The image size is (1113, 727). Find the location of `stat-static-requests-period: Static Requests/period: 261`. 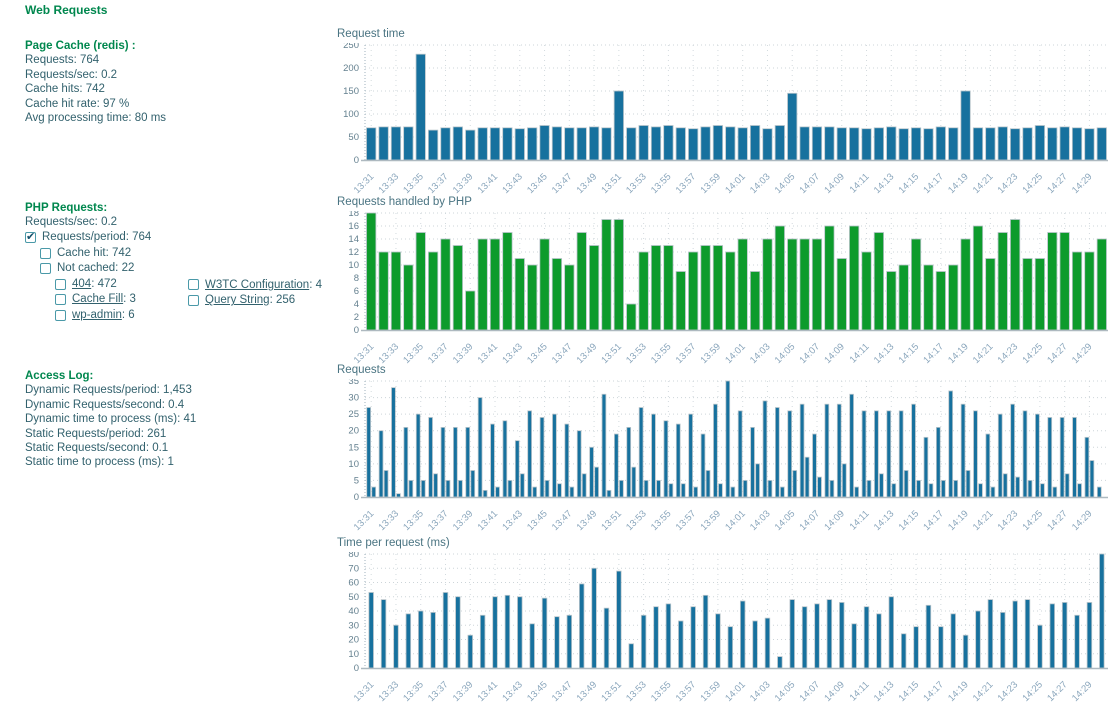

stat-static-requests-period: Static Requests/period: 261 is located at coordinates (96, 433).